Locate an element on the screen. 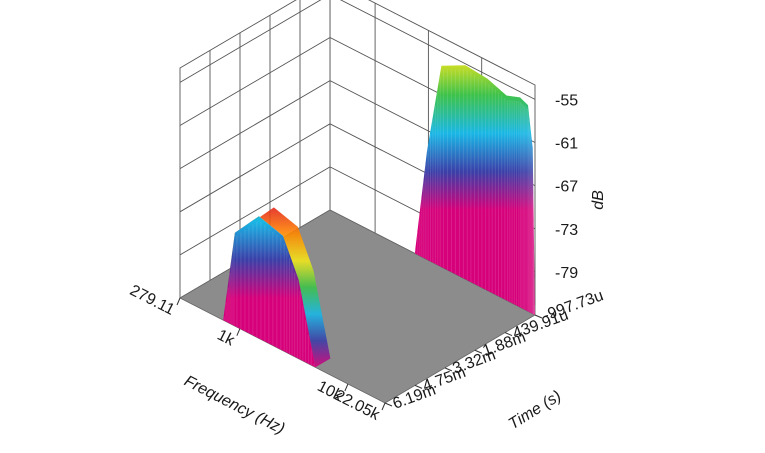  z-axis-title: dB is located at coordinates (598, 200).